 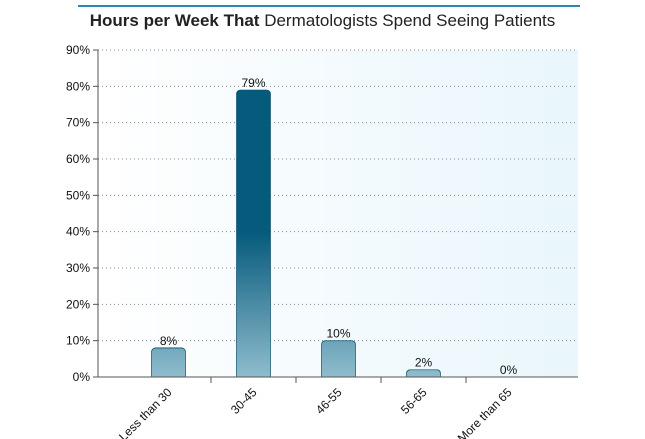 What do you see at coordinates (338, 334) in the screenshot?
I see `data-label: 10%` at bounding box center [338, 334].